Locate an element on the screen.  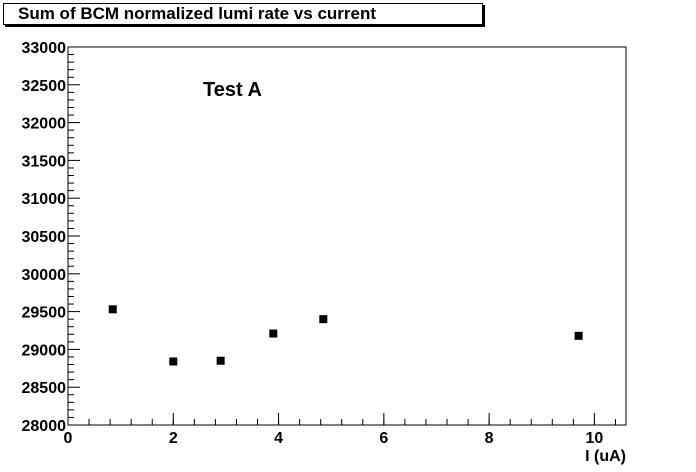
x-tick-label: 4 is located at coordinates (278, 438).